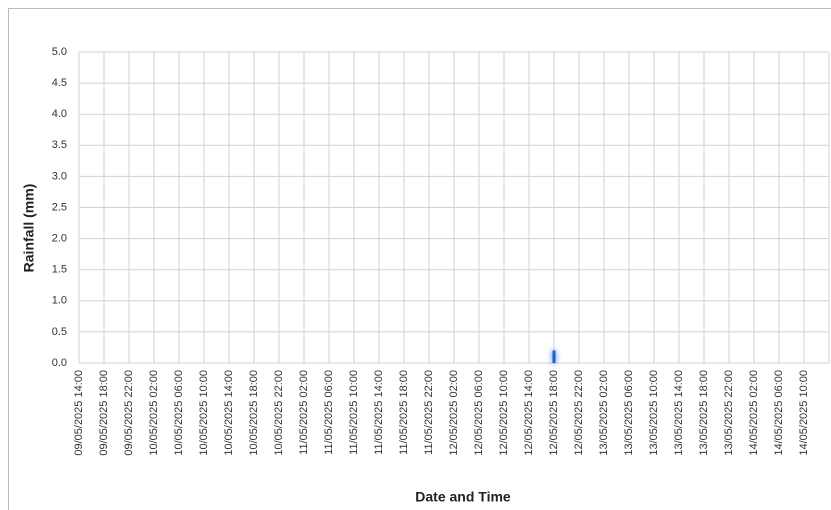 Image resolution: width=831 pixels, height=510 pixels. What do you see at coordinates (504, 413) in the screenshot?
I see `x-tick-label: 12/05/2025 10:00` at bounding box center [504, 413].